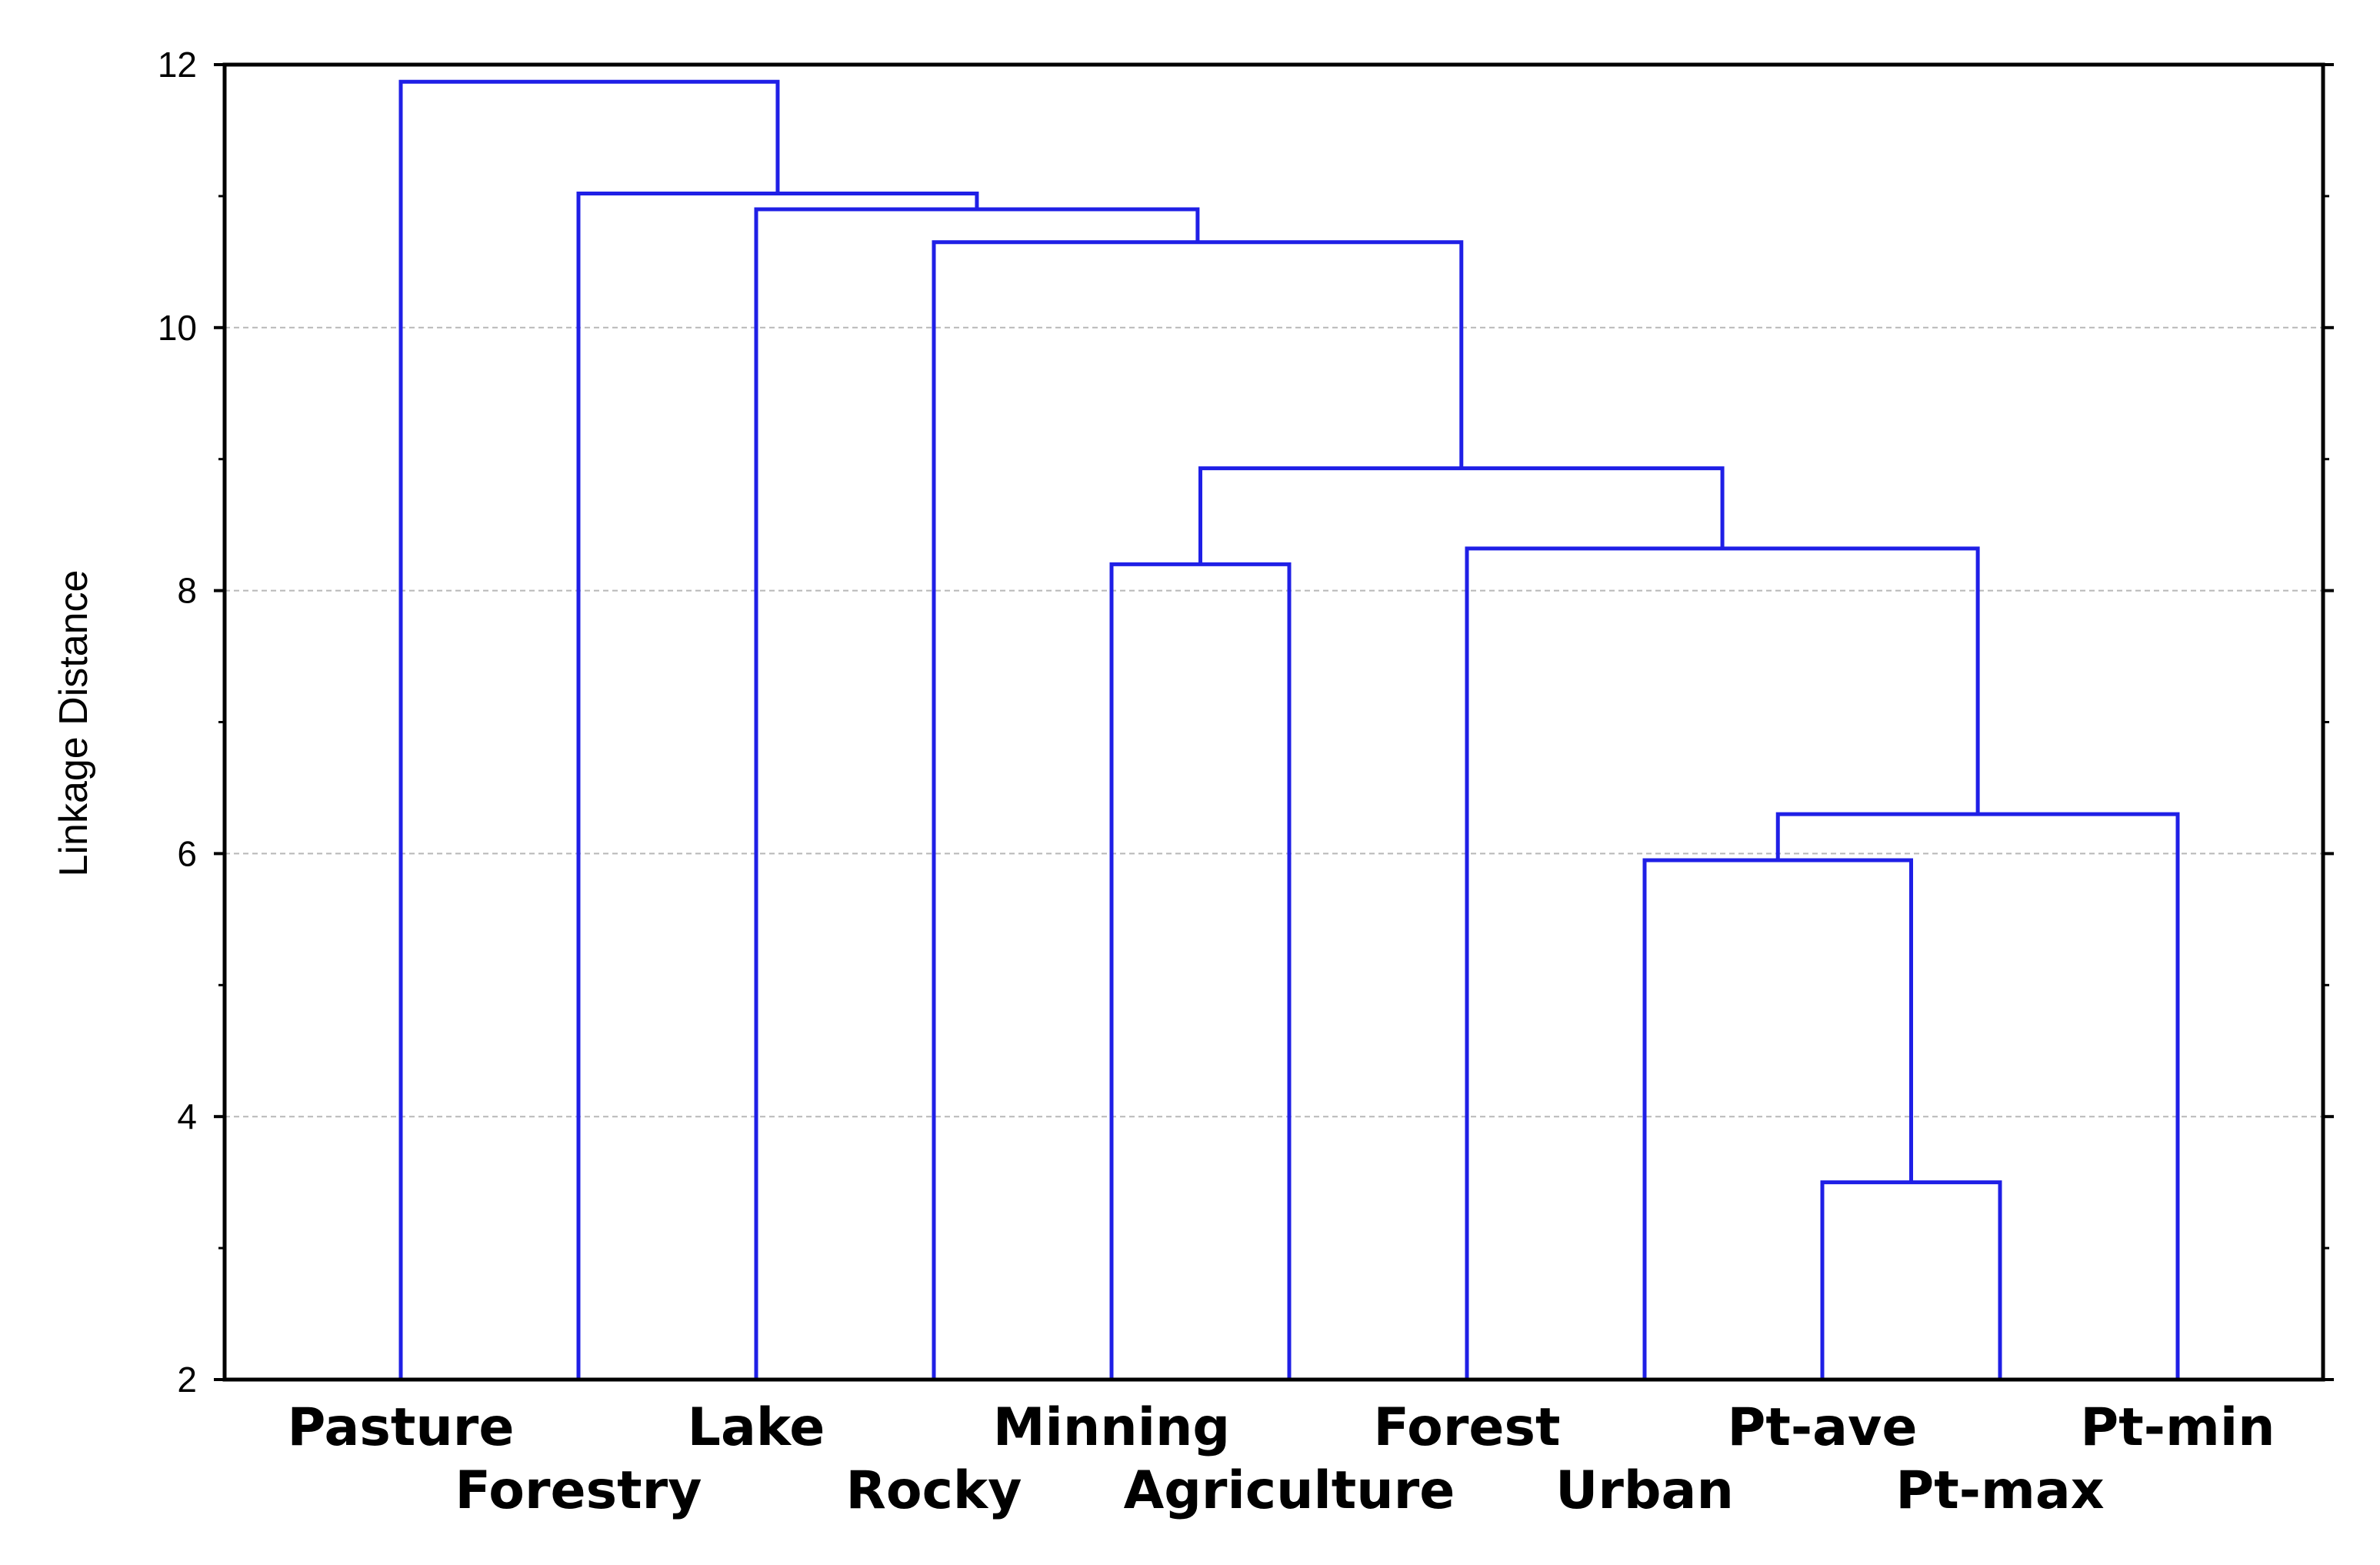 This screenshot has width=2380, height=1565. What do you see at coordinates (1999, 1490) in the screenshot?
I see `leaf-label: Pt-max` at bounding box center [1999, 1490].